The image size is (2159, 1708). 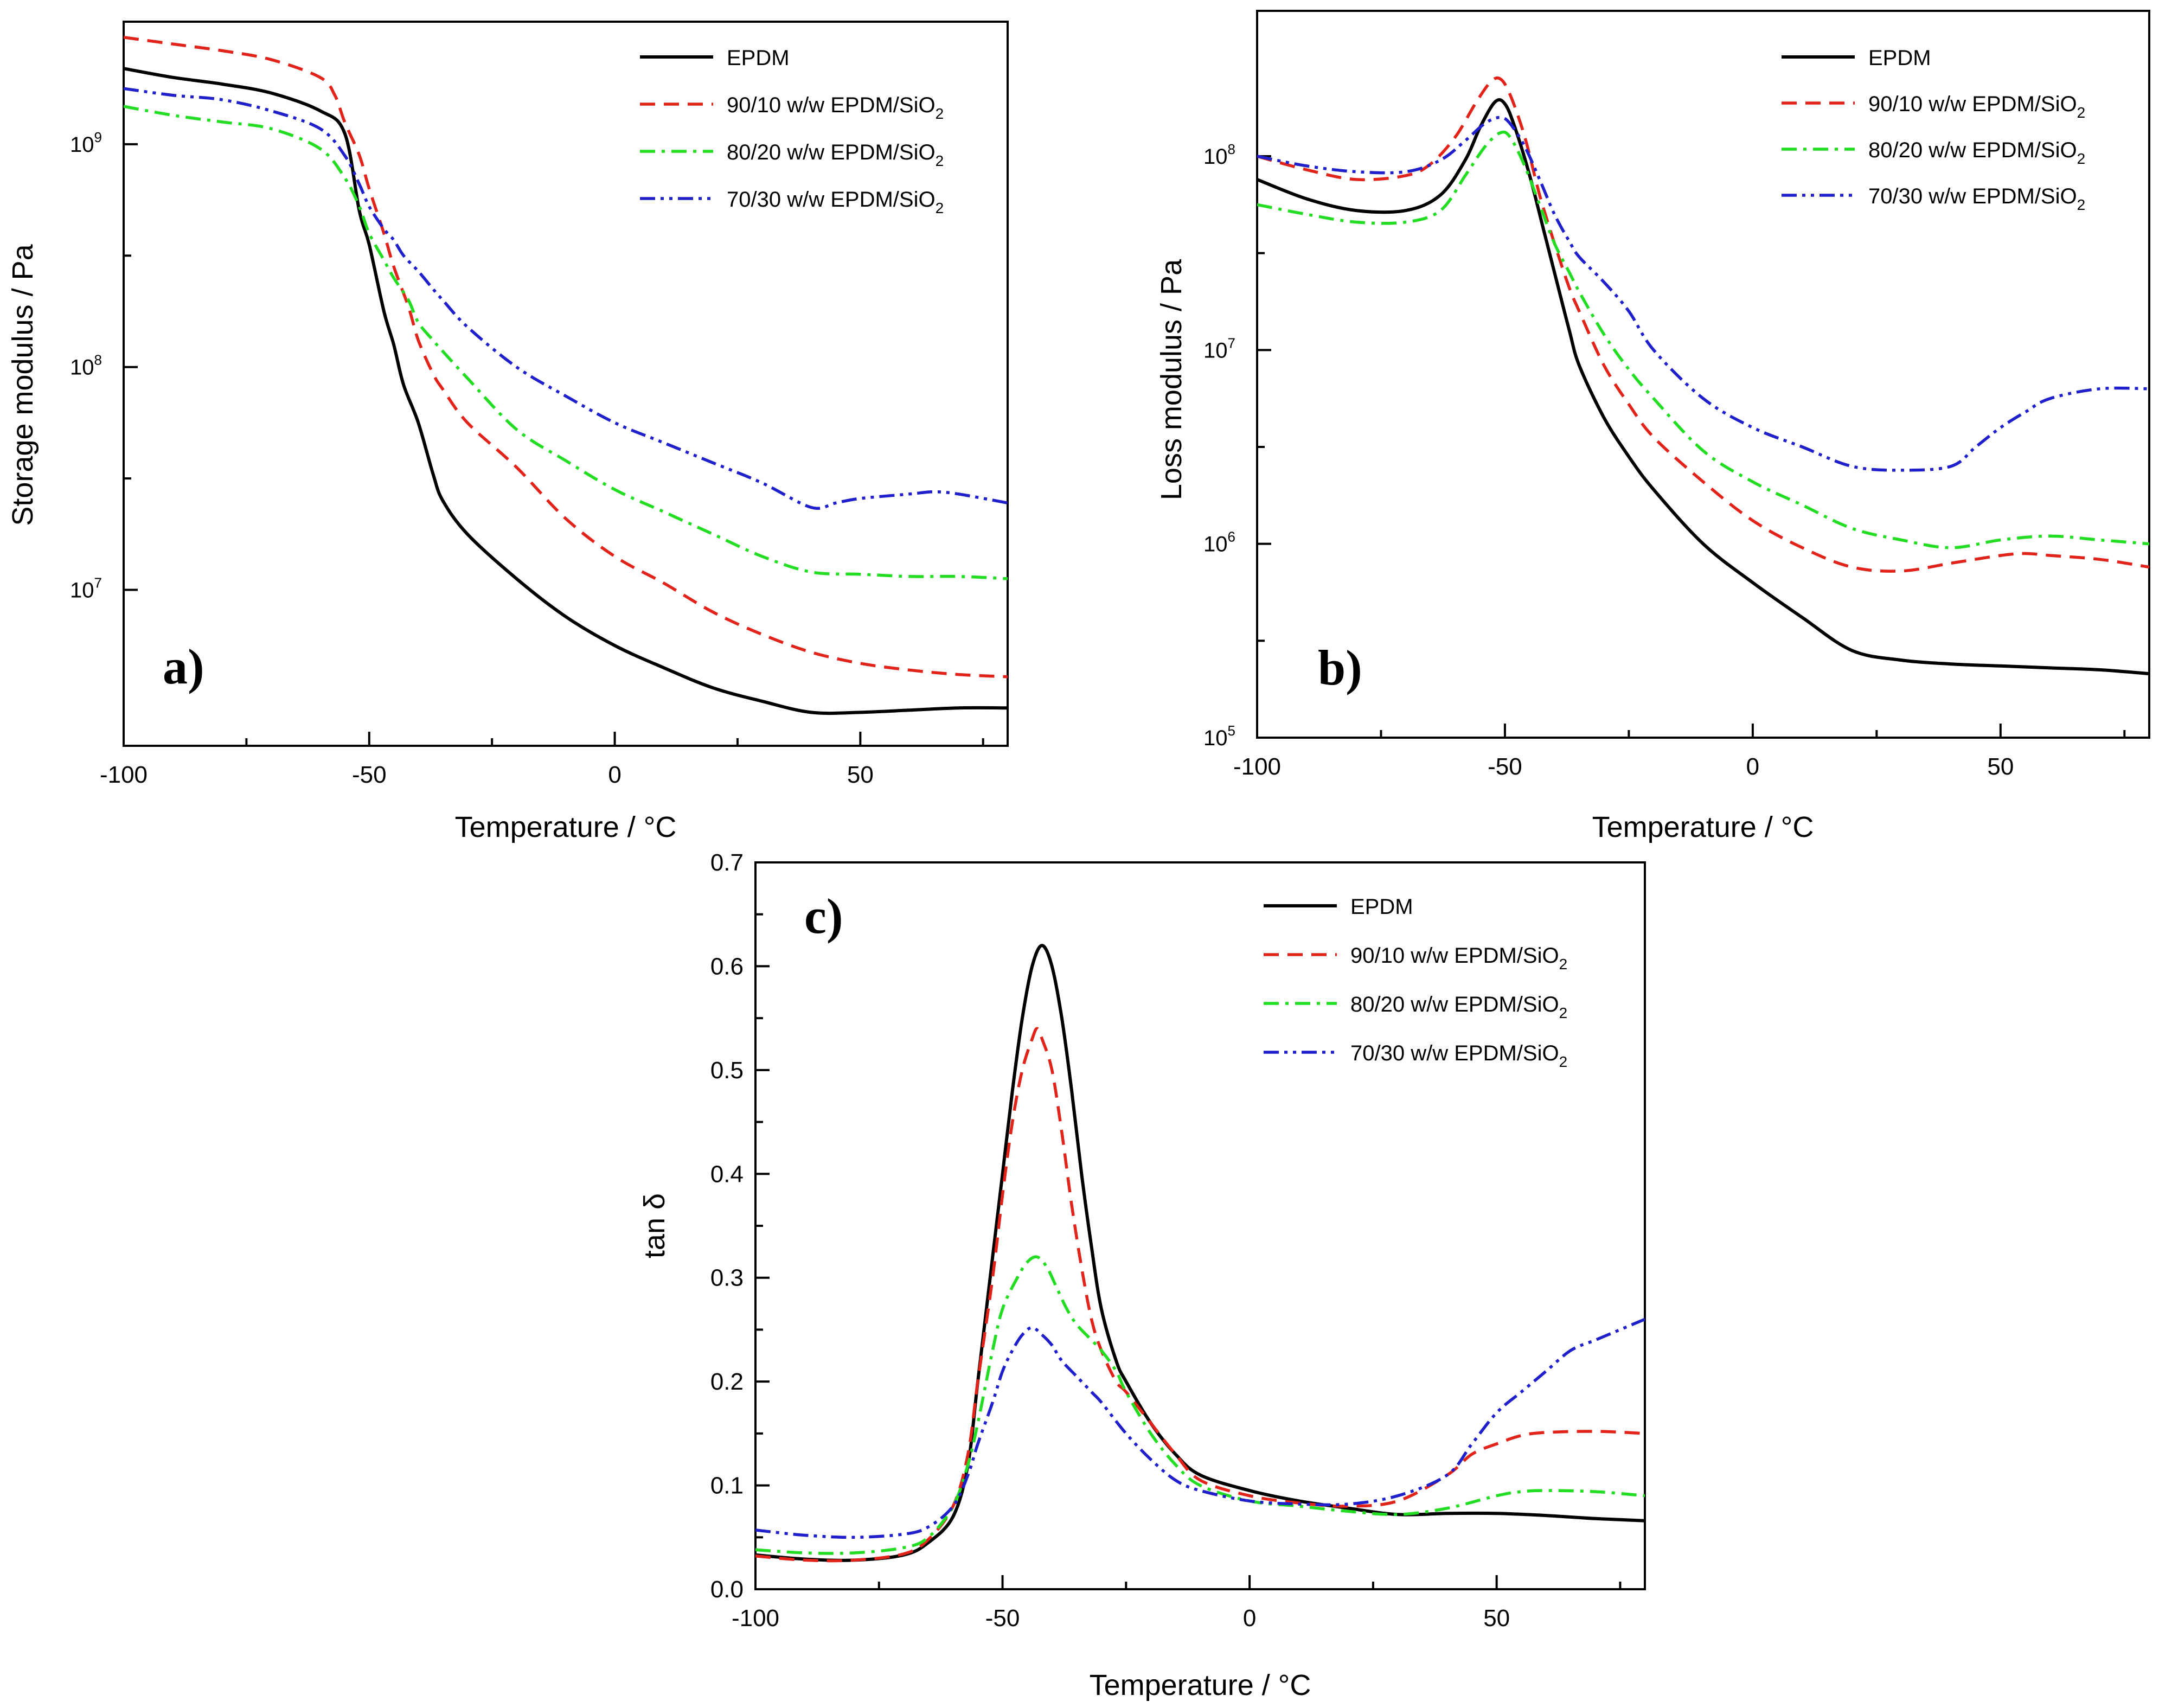 What do you see at coordinates (1249, 1619) in the screenshot?
I see `panel-c-xtick-label: 0` at bounding box center [1249, 1619].